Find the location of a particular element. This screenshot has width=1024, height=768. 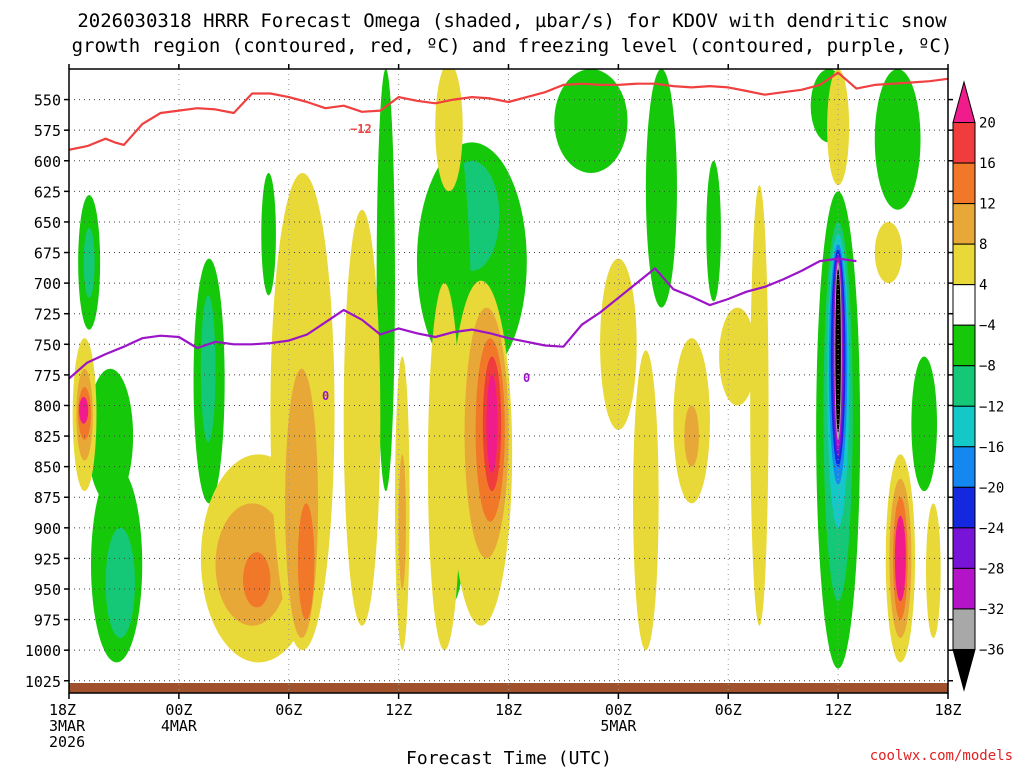

y-tick-label: 850 is located at coordinates (47, 468).